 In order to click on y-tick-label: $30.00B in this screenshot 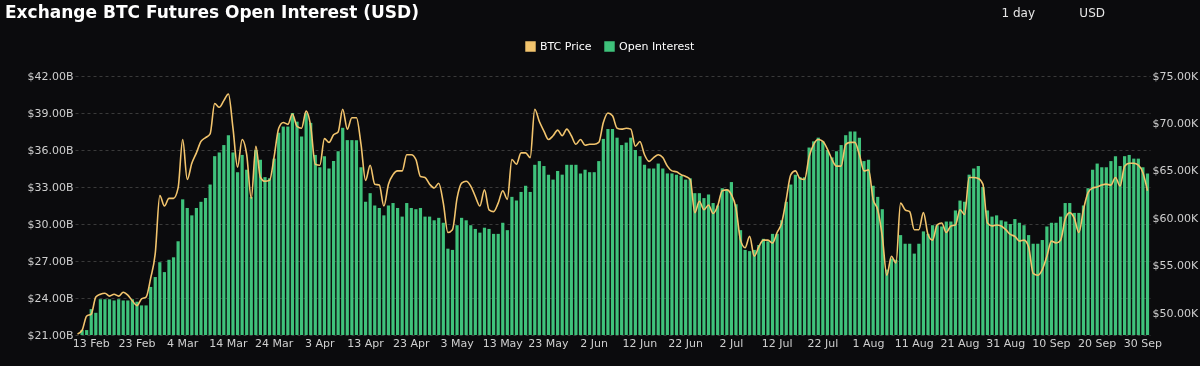, I will do `click(50, 224)`.